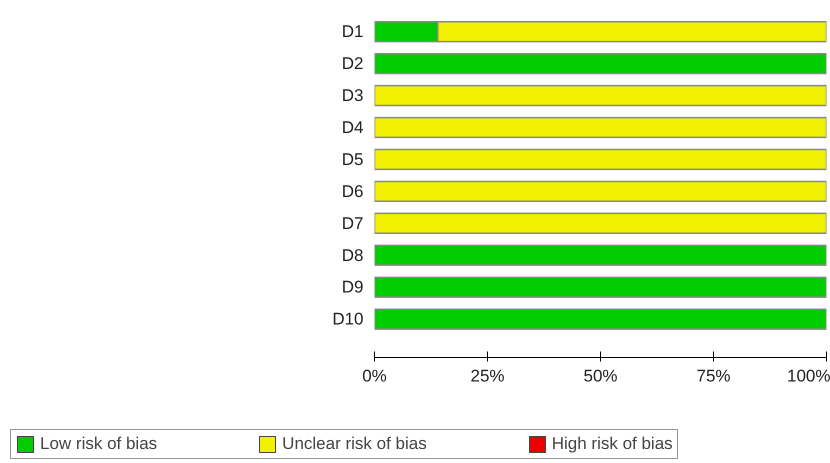 This screenshot has height=463, width=830. I want to click on legend-label: Low risk of bias, so click(99, 444).